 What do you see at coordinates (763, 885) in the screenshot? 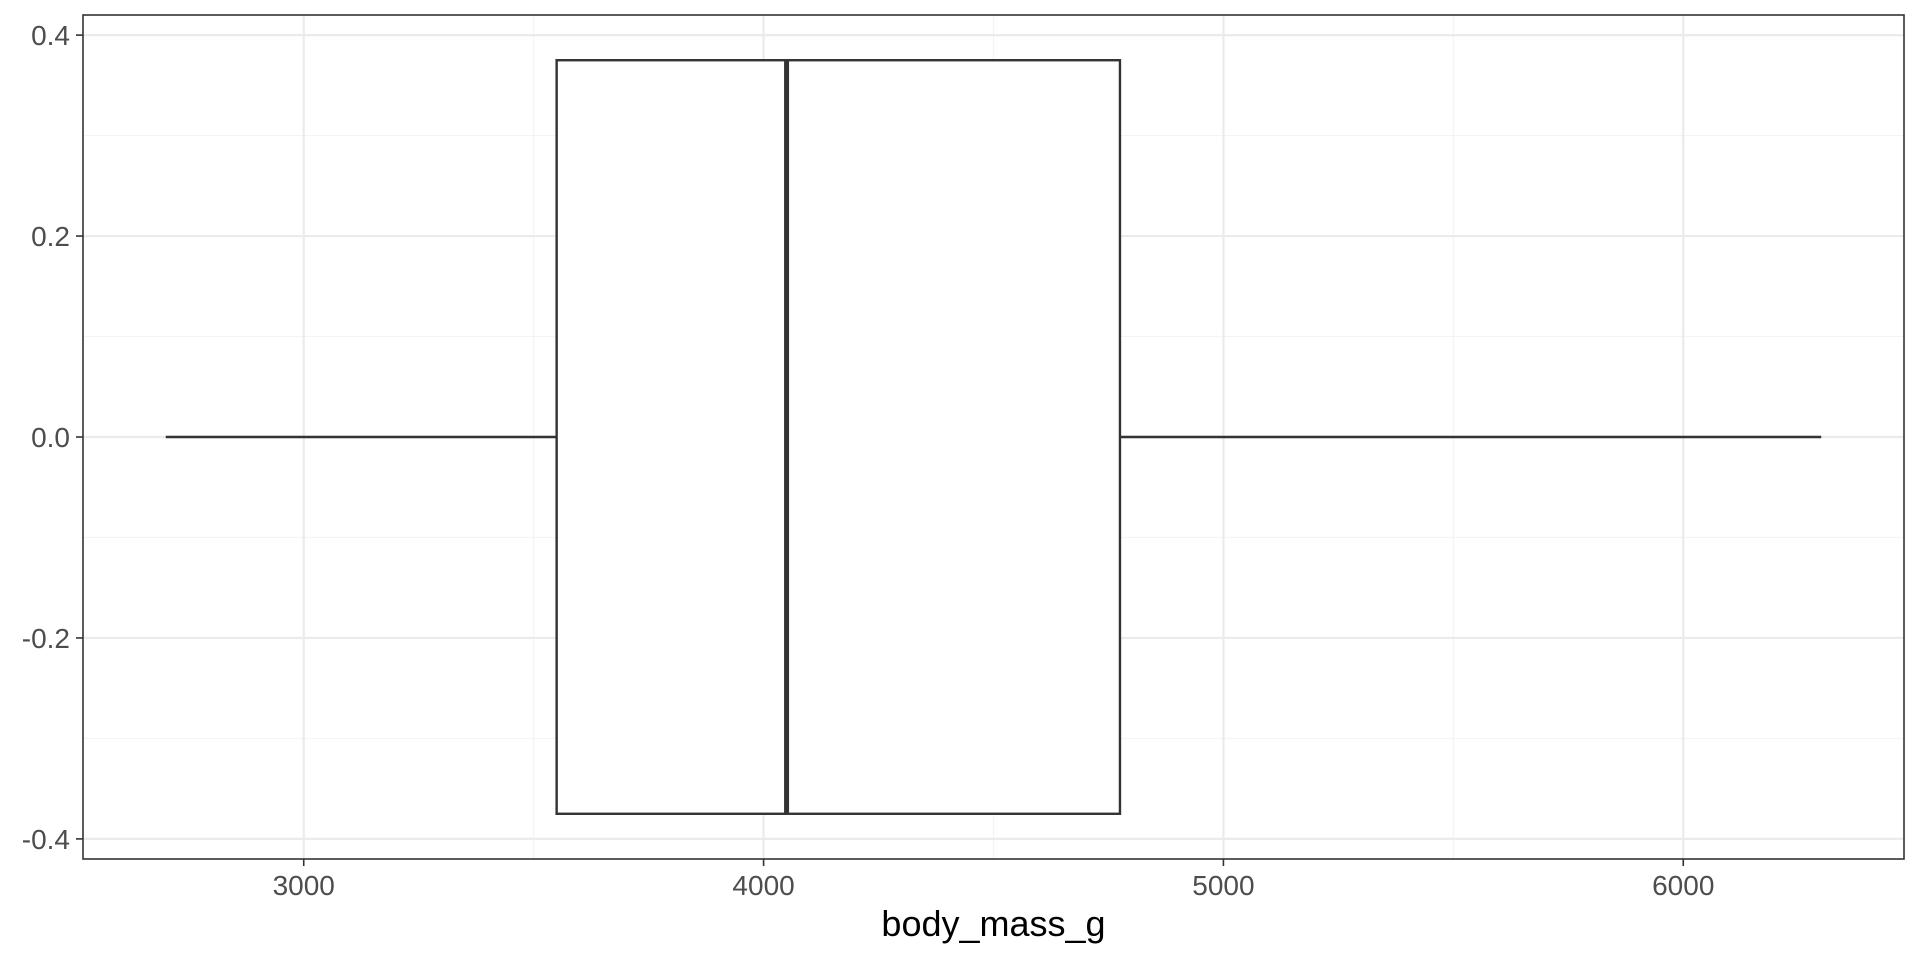
I see `x-tick-label: 4000` at bounding box center [763, 885].